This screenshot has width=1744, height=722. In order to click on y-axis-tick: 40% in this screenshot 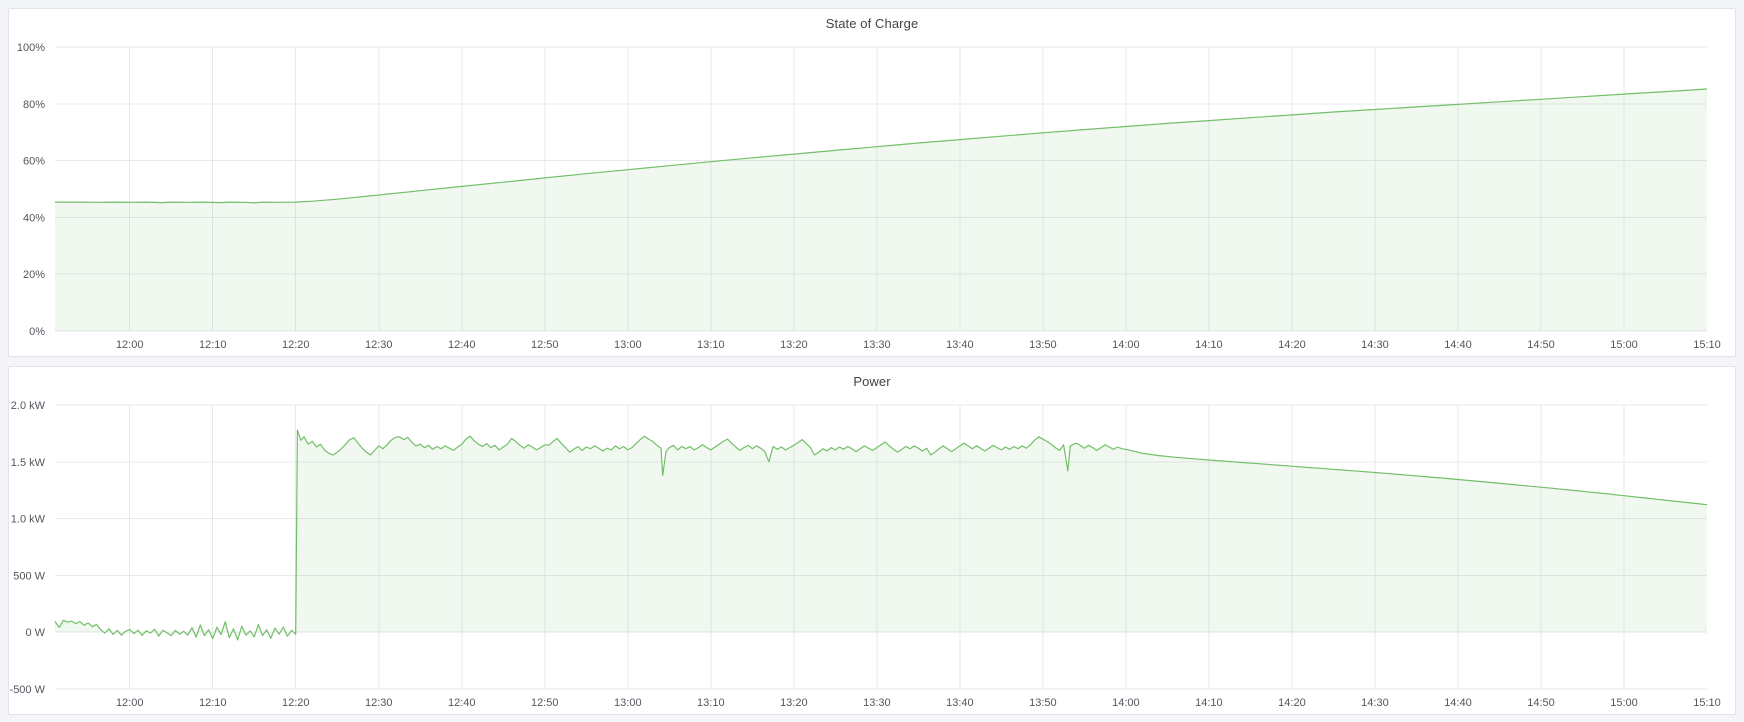, I will do `click(34, 218)`.